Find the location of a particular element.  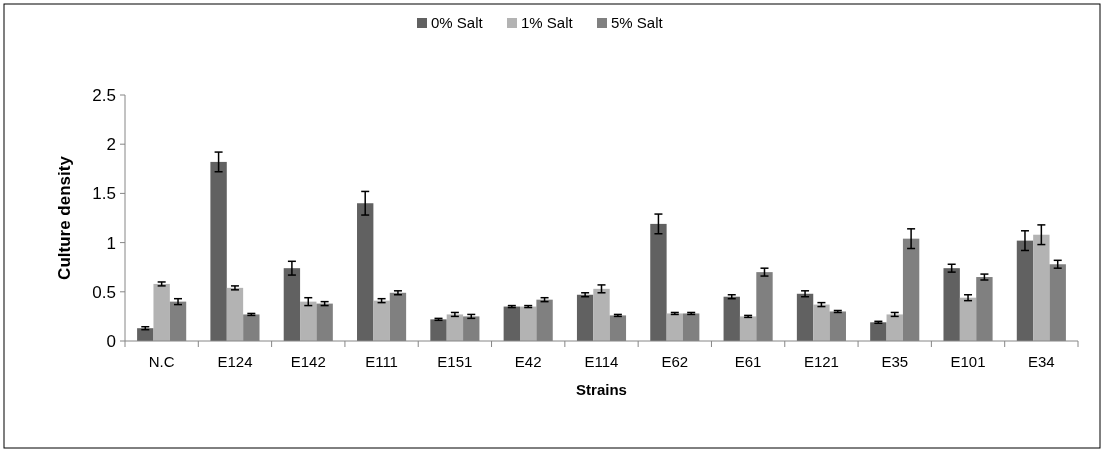

x-tick-label: E124 is located at coordinates (235, 361).